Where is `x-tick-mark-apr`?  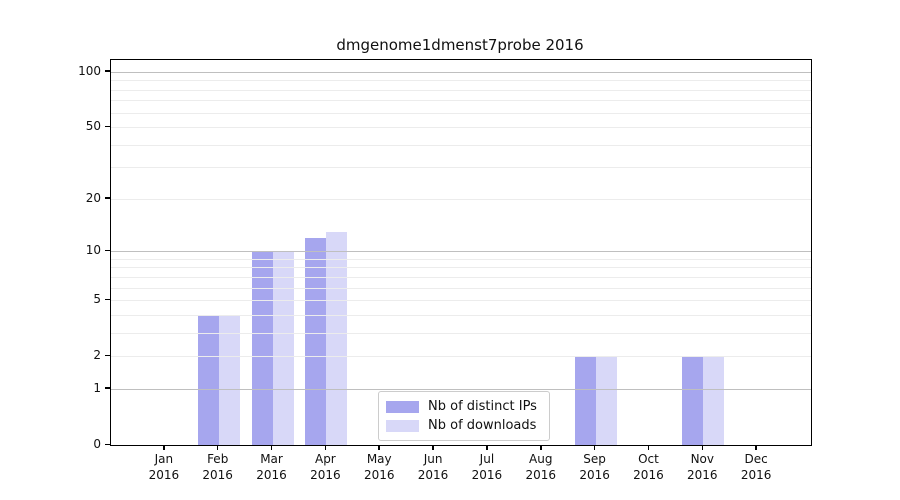
x-tick-mark-apr is located at coordinates (325, 447).